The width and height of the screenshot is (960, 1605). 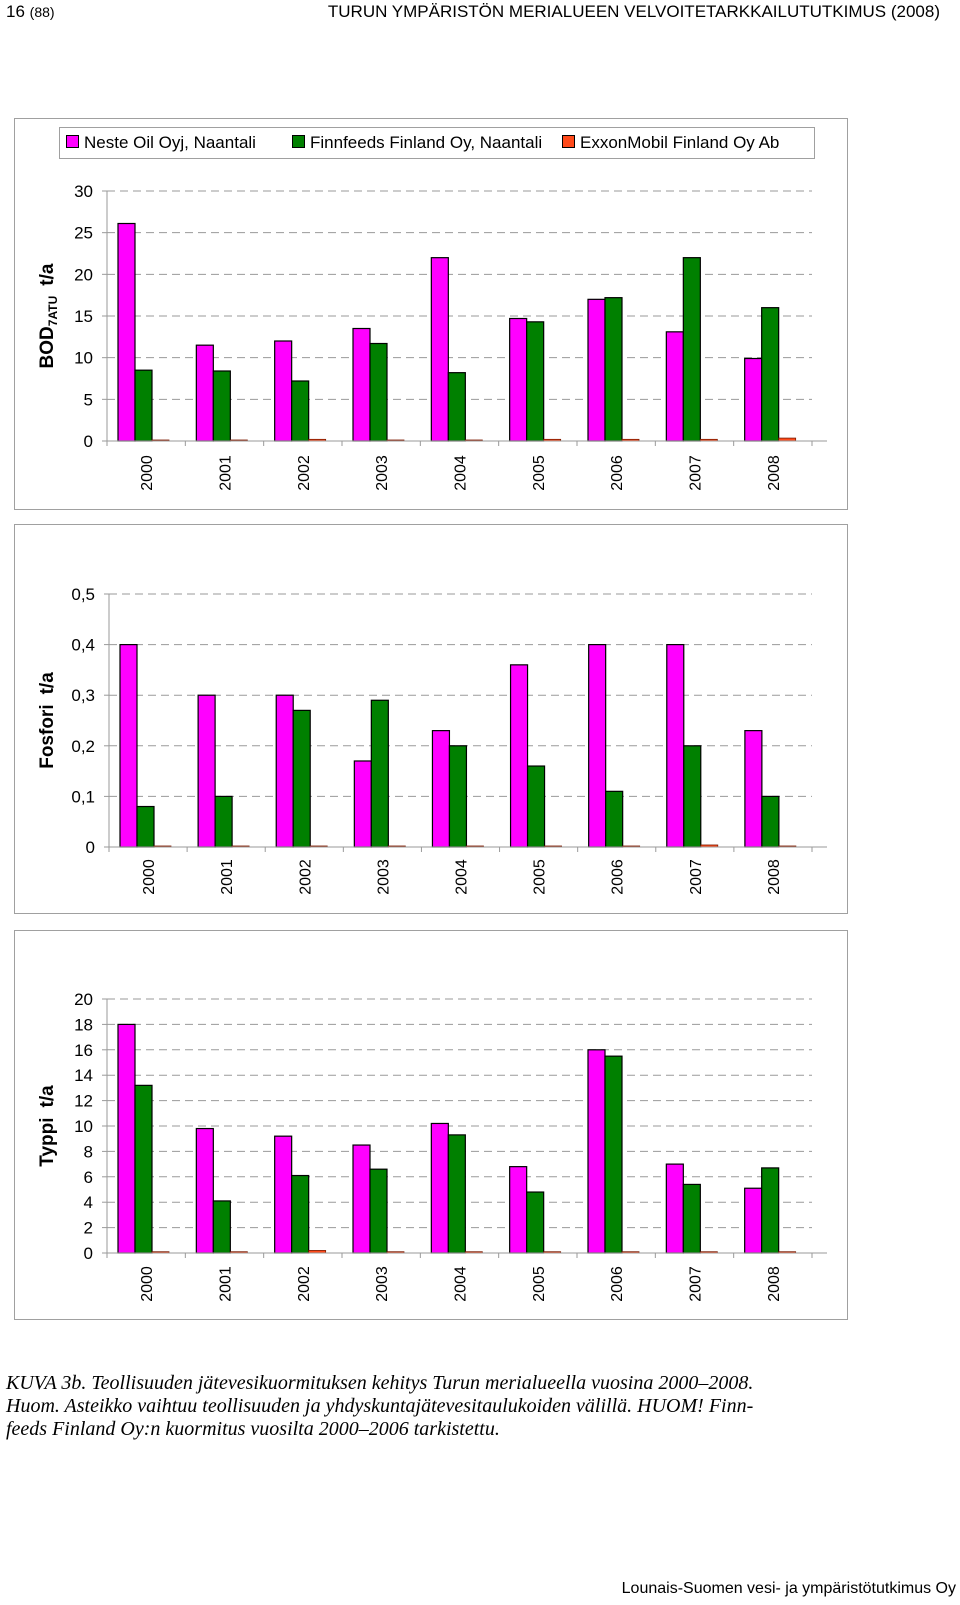 I want to click on y-tick-label: 0,2, so click(x=83, y=746).